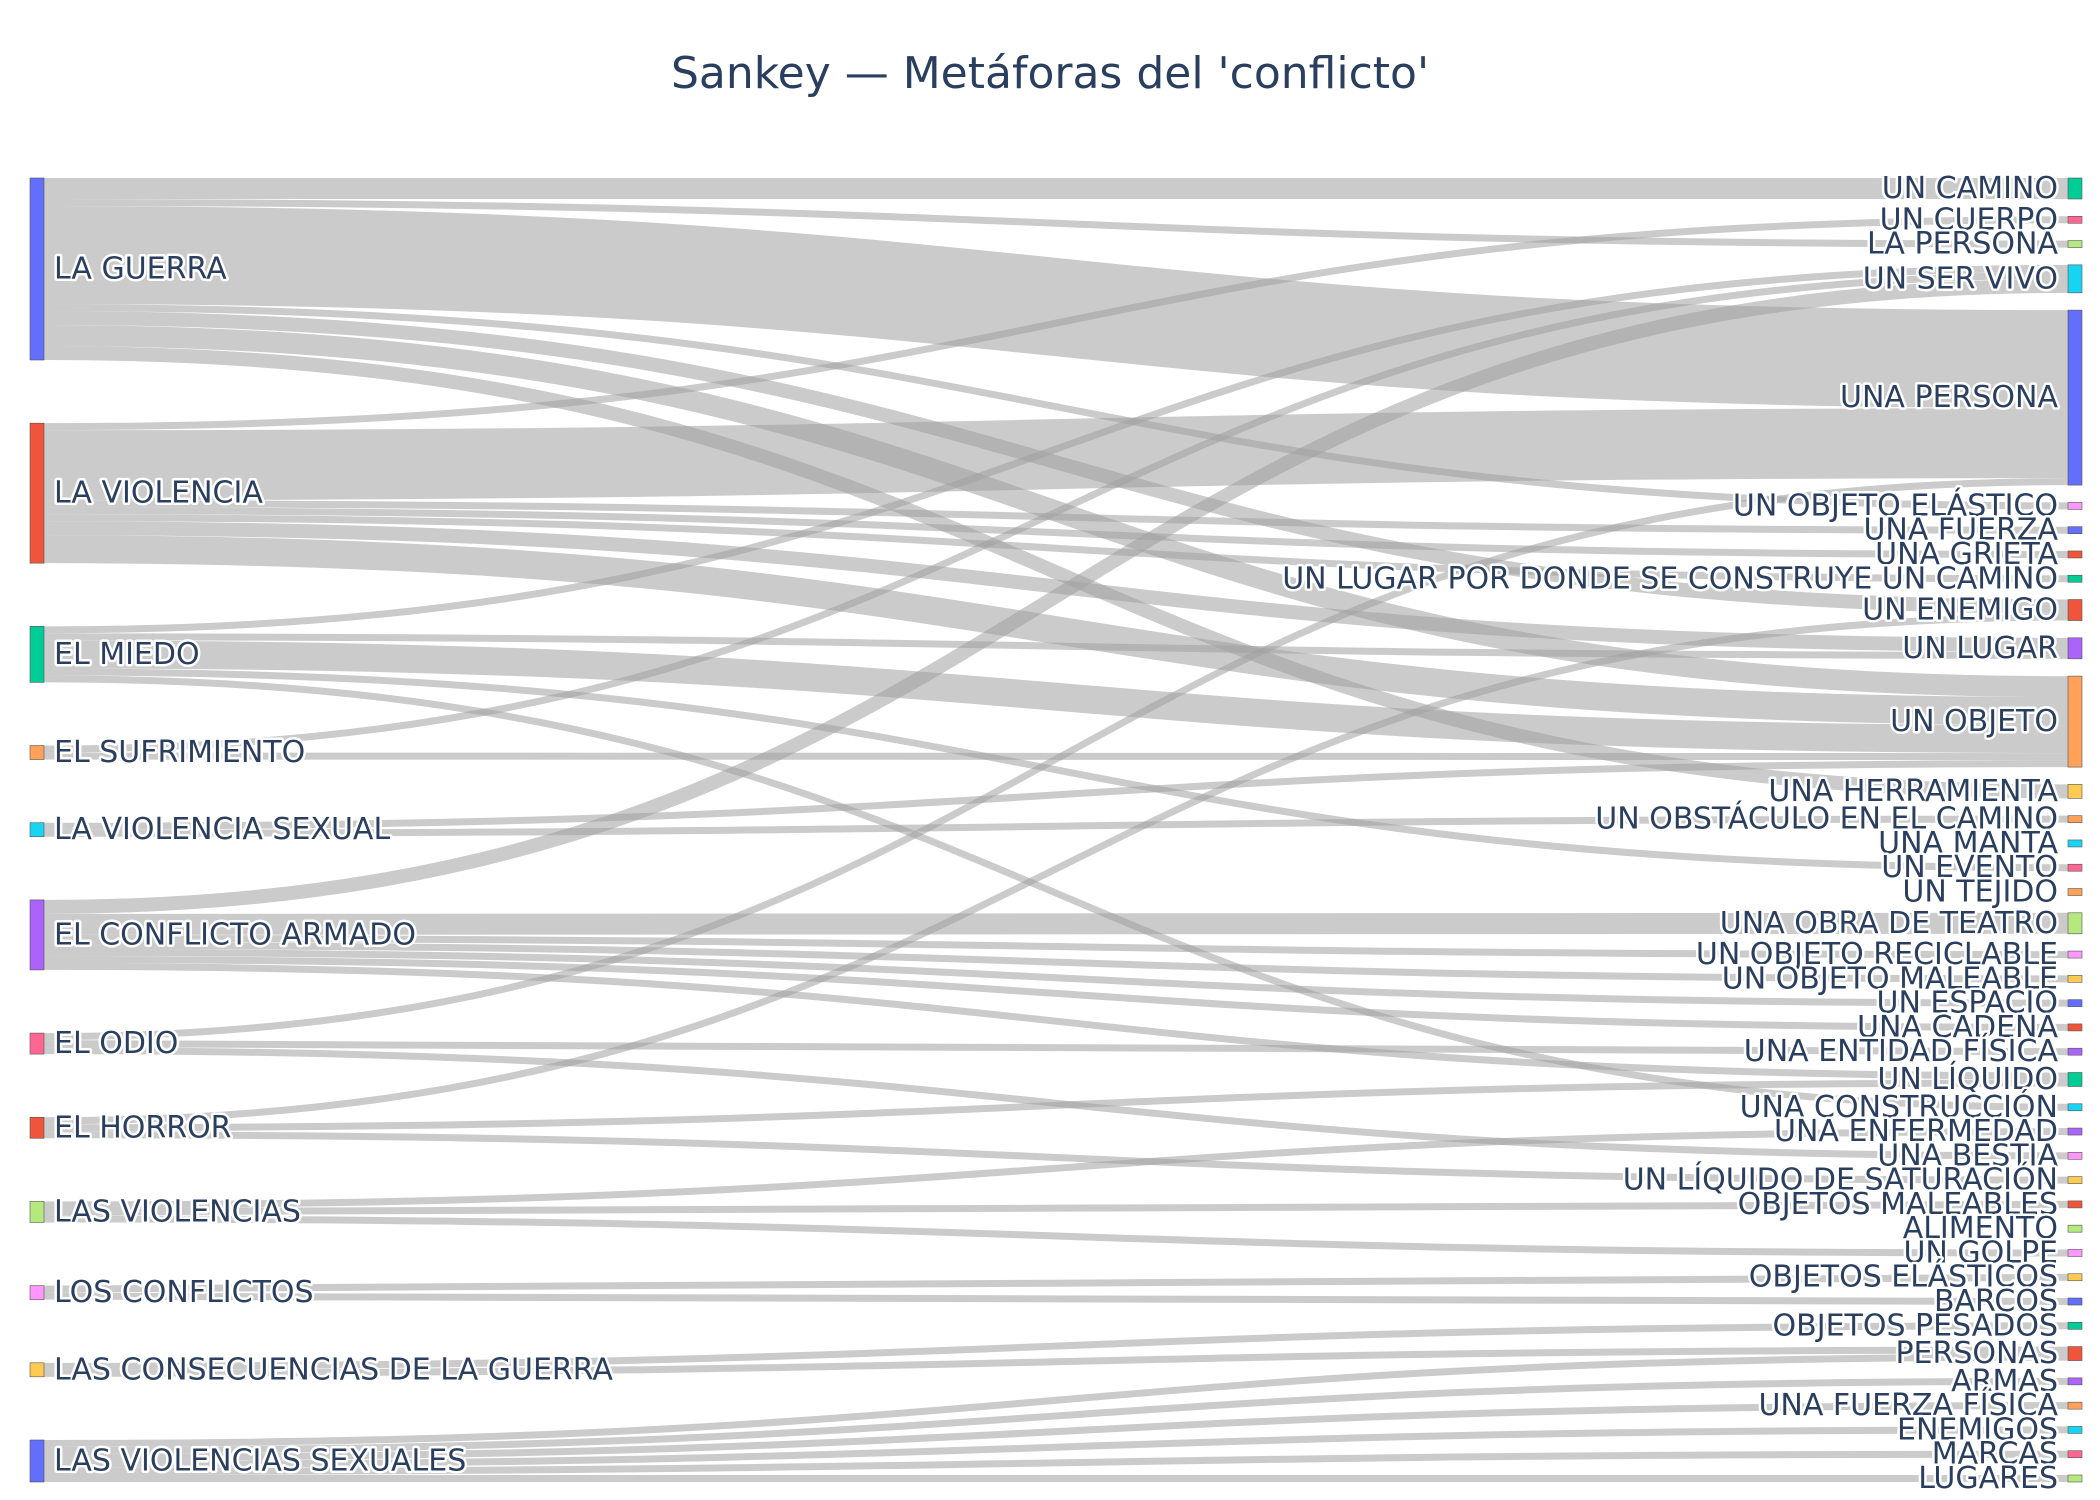 The height and width of the screenshot is (1500, 2100). I want to click on node-el-odio, so click(37, 1043).